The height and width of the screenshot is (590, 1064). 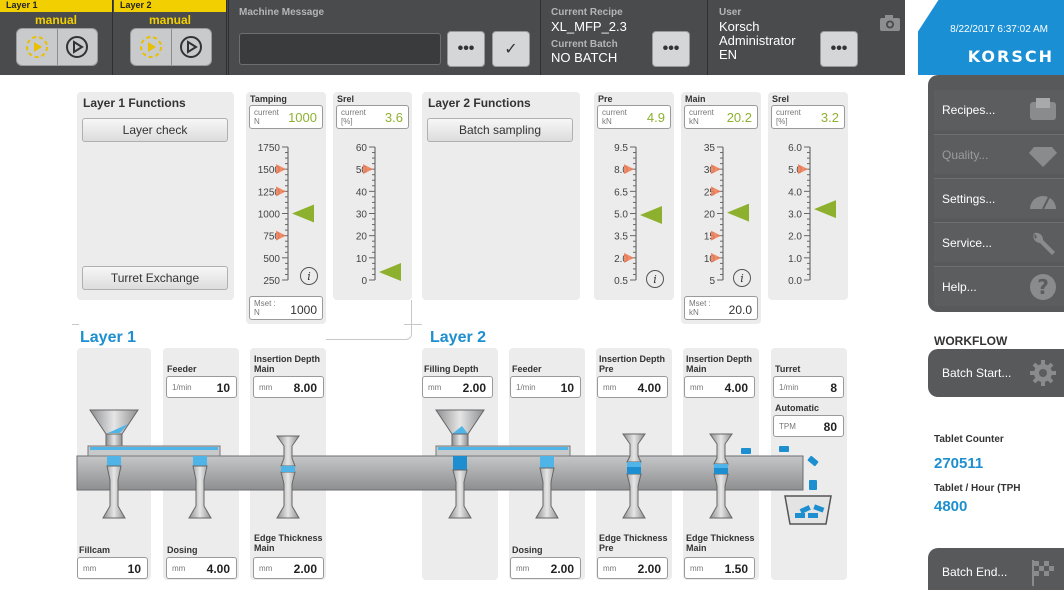 I want to click on diamond-icon, so click(x=1043, y=157).